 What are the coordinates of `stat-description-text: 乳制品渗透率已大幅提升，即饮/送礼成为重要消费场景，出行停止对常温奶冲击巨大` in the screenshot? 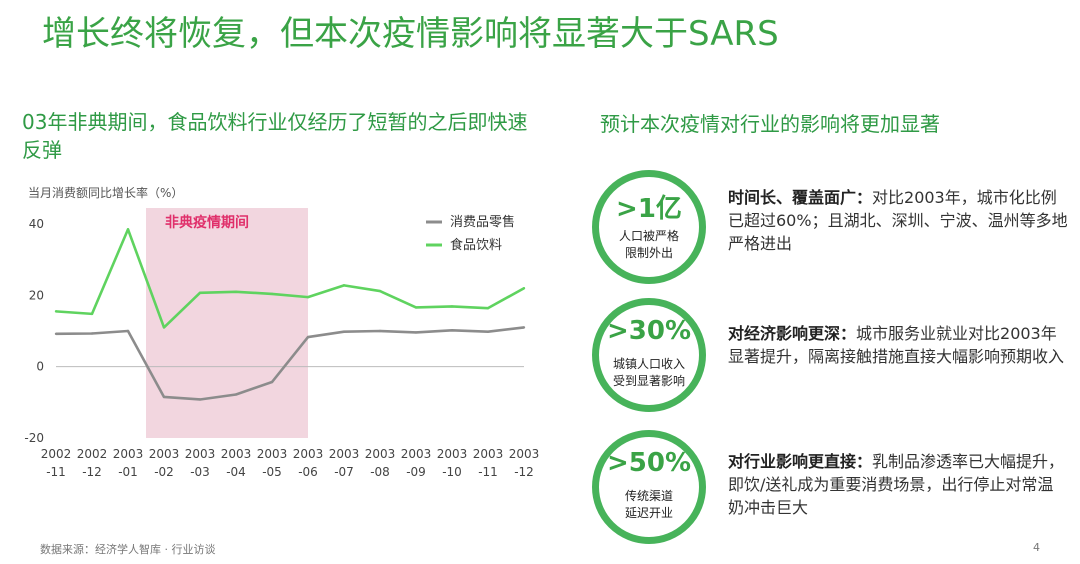 It's located at (896, 484).